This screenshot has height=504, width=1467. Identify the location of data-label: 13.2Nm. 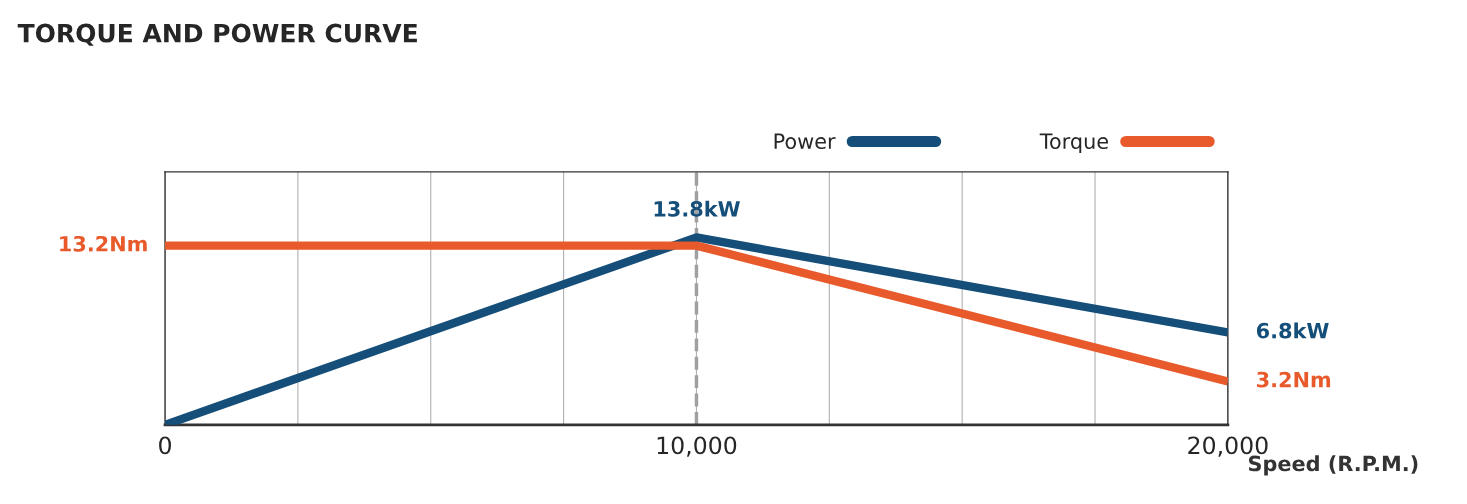
(103, 243).